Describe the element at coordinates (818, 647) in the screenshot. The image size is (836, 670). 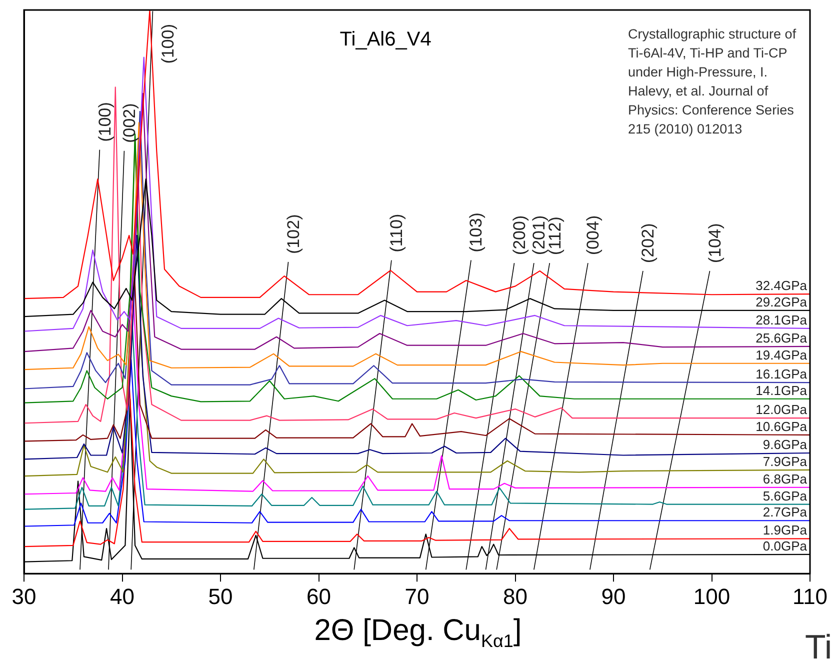
I see `text: Ti` at that location.